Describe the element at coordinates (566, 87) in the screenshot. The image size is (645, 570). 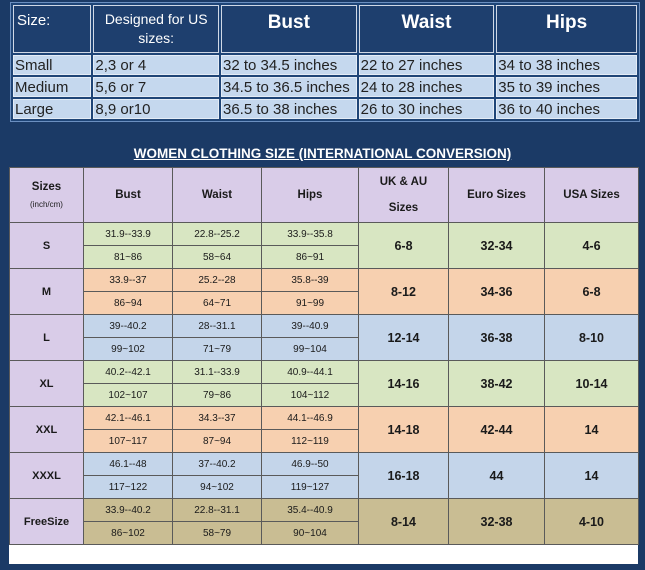
I see `cell-hips: 35 to 39 inches` at that location.